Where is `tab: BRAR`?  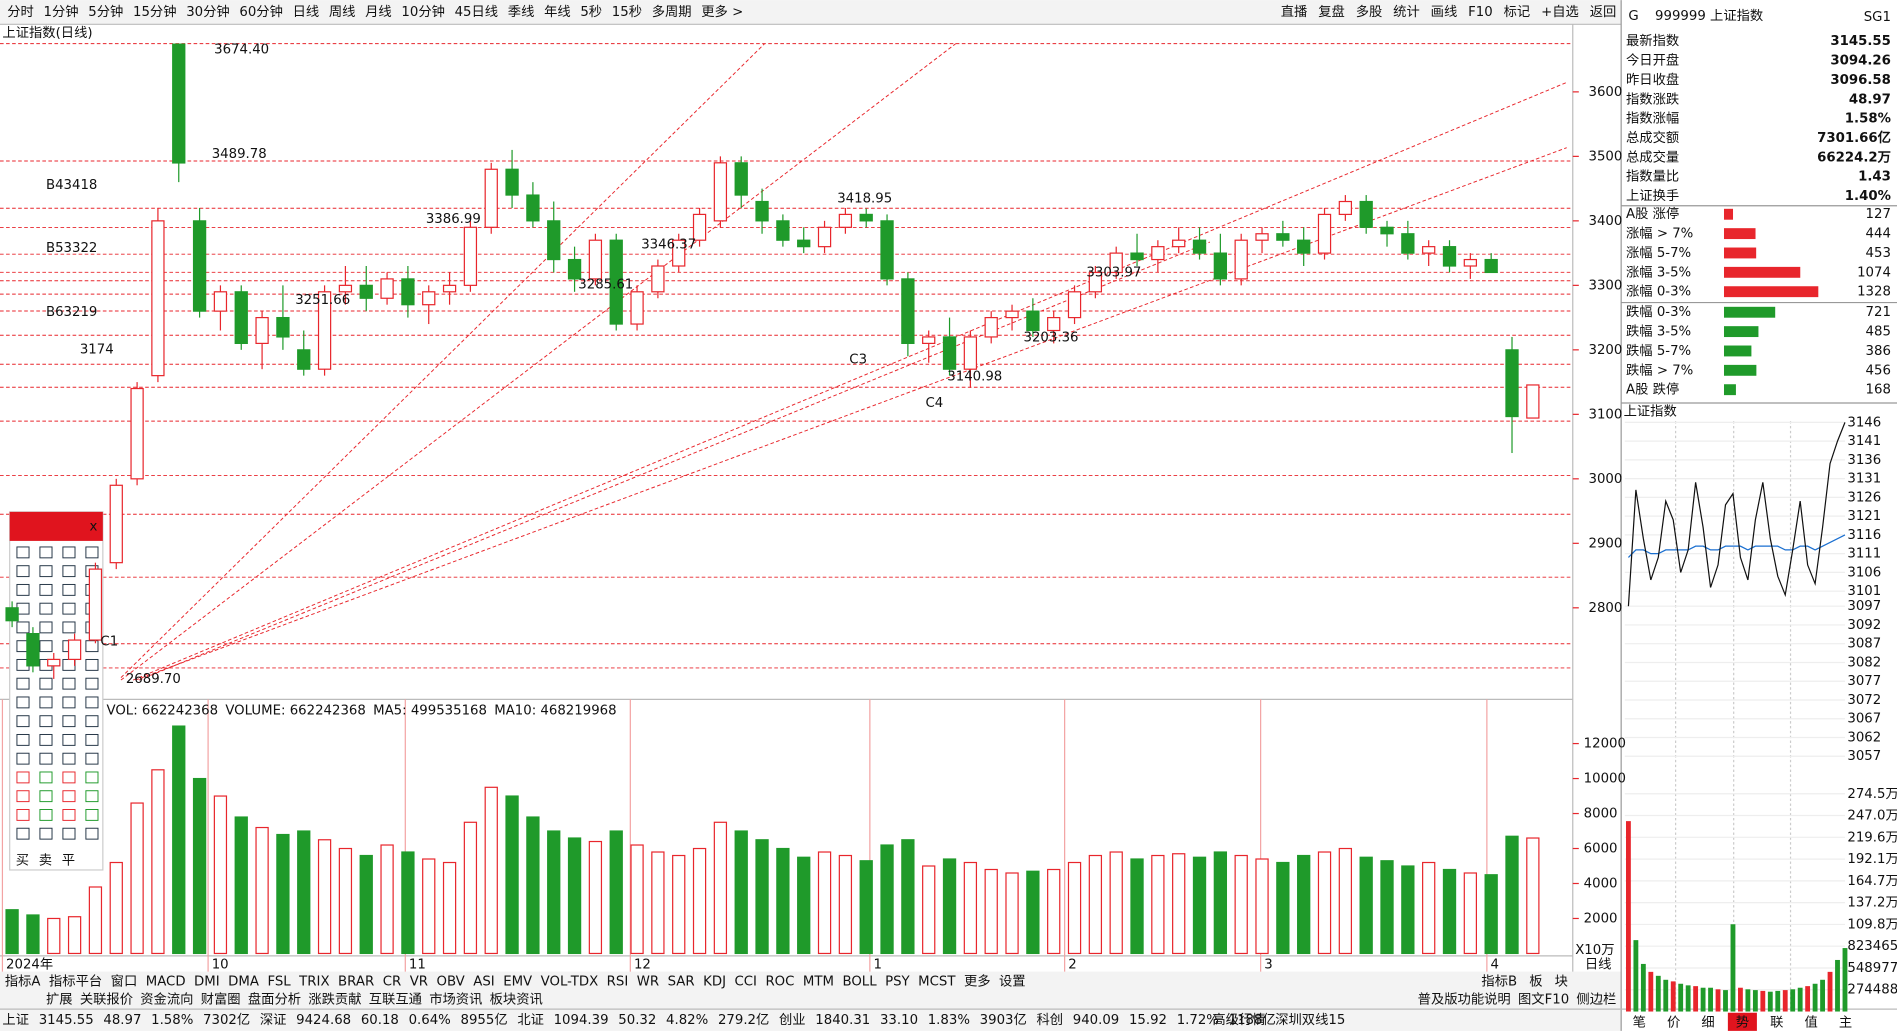
tab: BRAR is located at coordinates (356, 981).